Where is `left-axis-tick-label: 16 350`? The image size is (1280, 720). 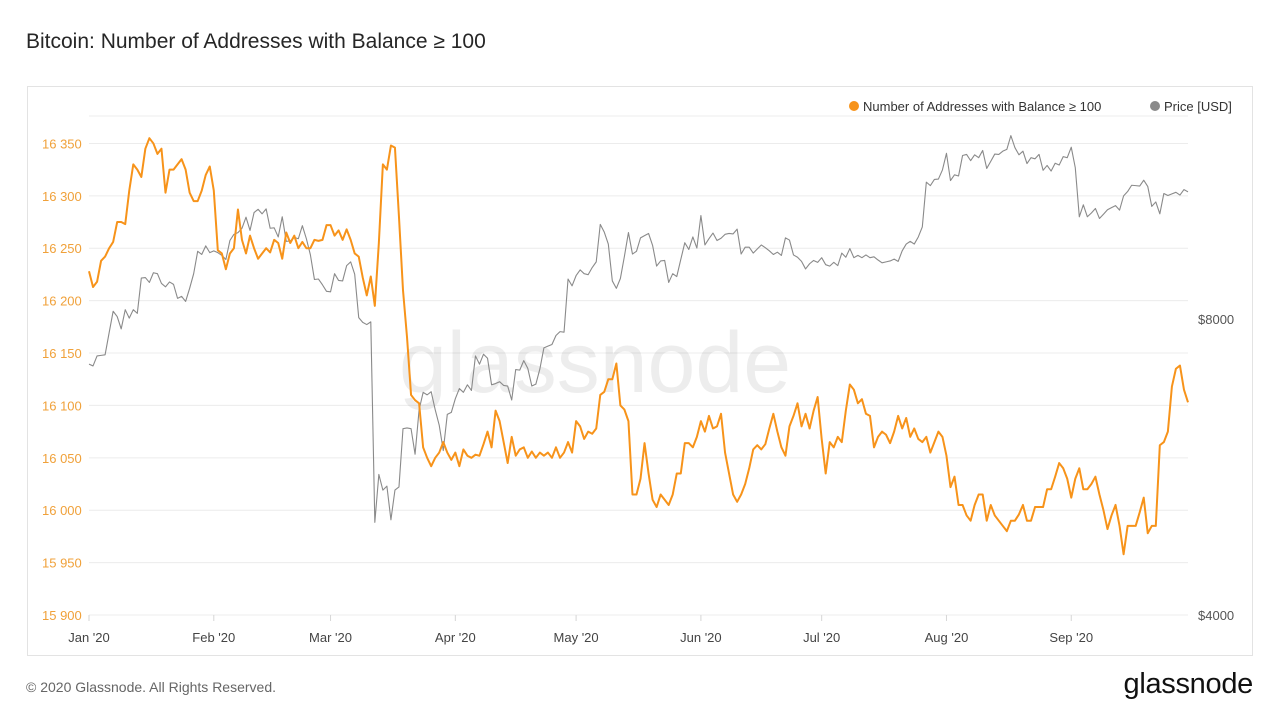
left-axis-tick-label: 16 350 is located at coordinates (62, 143).